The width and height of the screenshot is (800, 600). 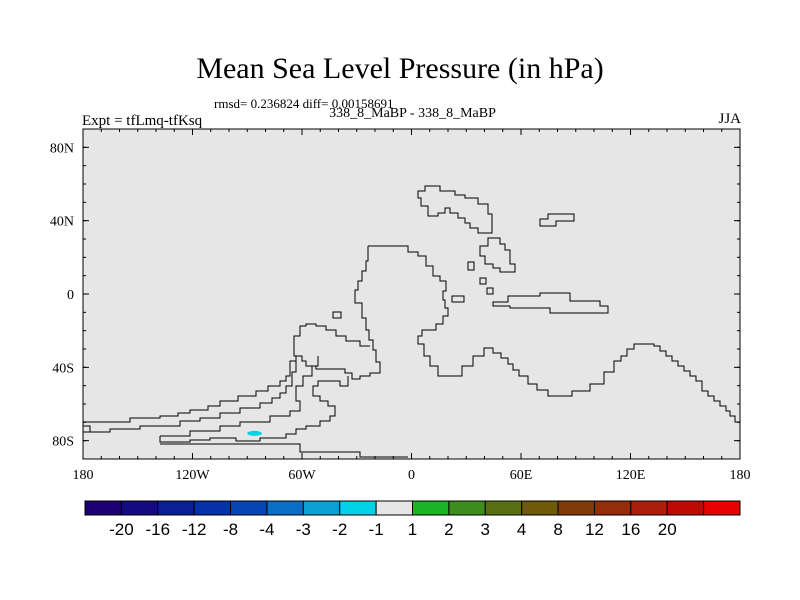 What do you see at coordinates (142, 121) in the screenshot?
I see `experiment-label: Expt = tfLmq-tfKsq` at bounding box center [142, 121].